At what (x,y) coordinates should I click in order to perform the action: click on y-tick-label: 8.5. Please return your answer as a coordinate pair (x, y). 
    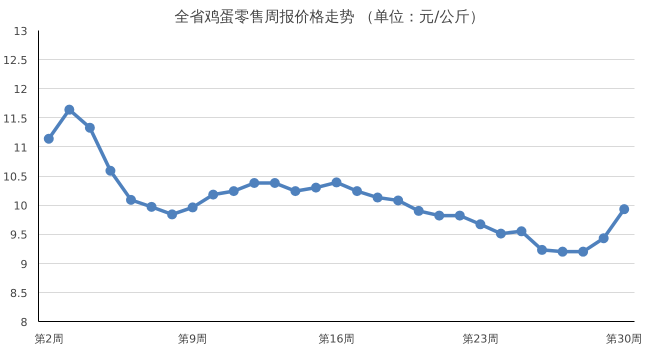
    Looking at the image, I should click on (19, 293).